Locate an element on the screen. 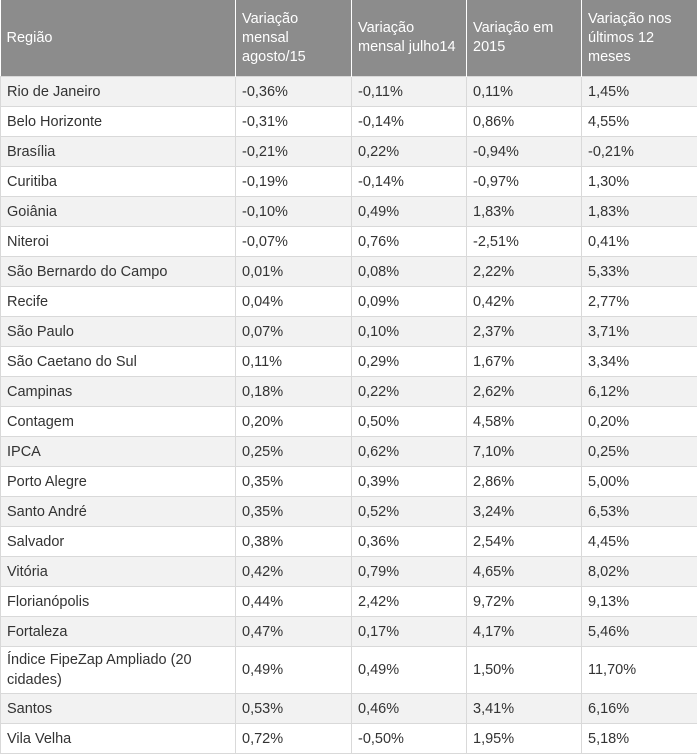 This screenshot has width=697, height=754. value-cell: 3,24% is located at coordinates (524, 512).